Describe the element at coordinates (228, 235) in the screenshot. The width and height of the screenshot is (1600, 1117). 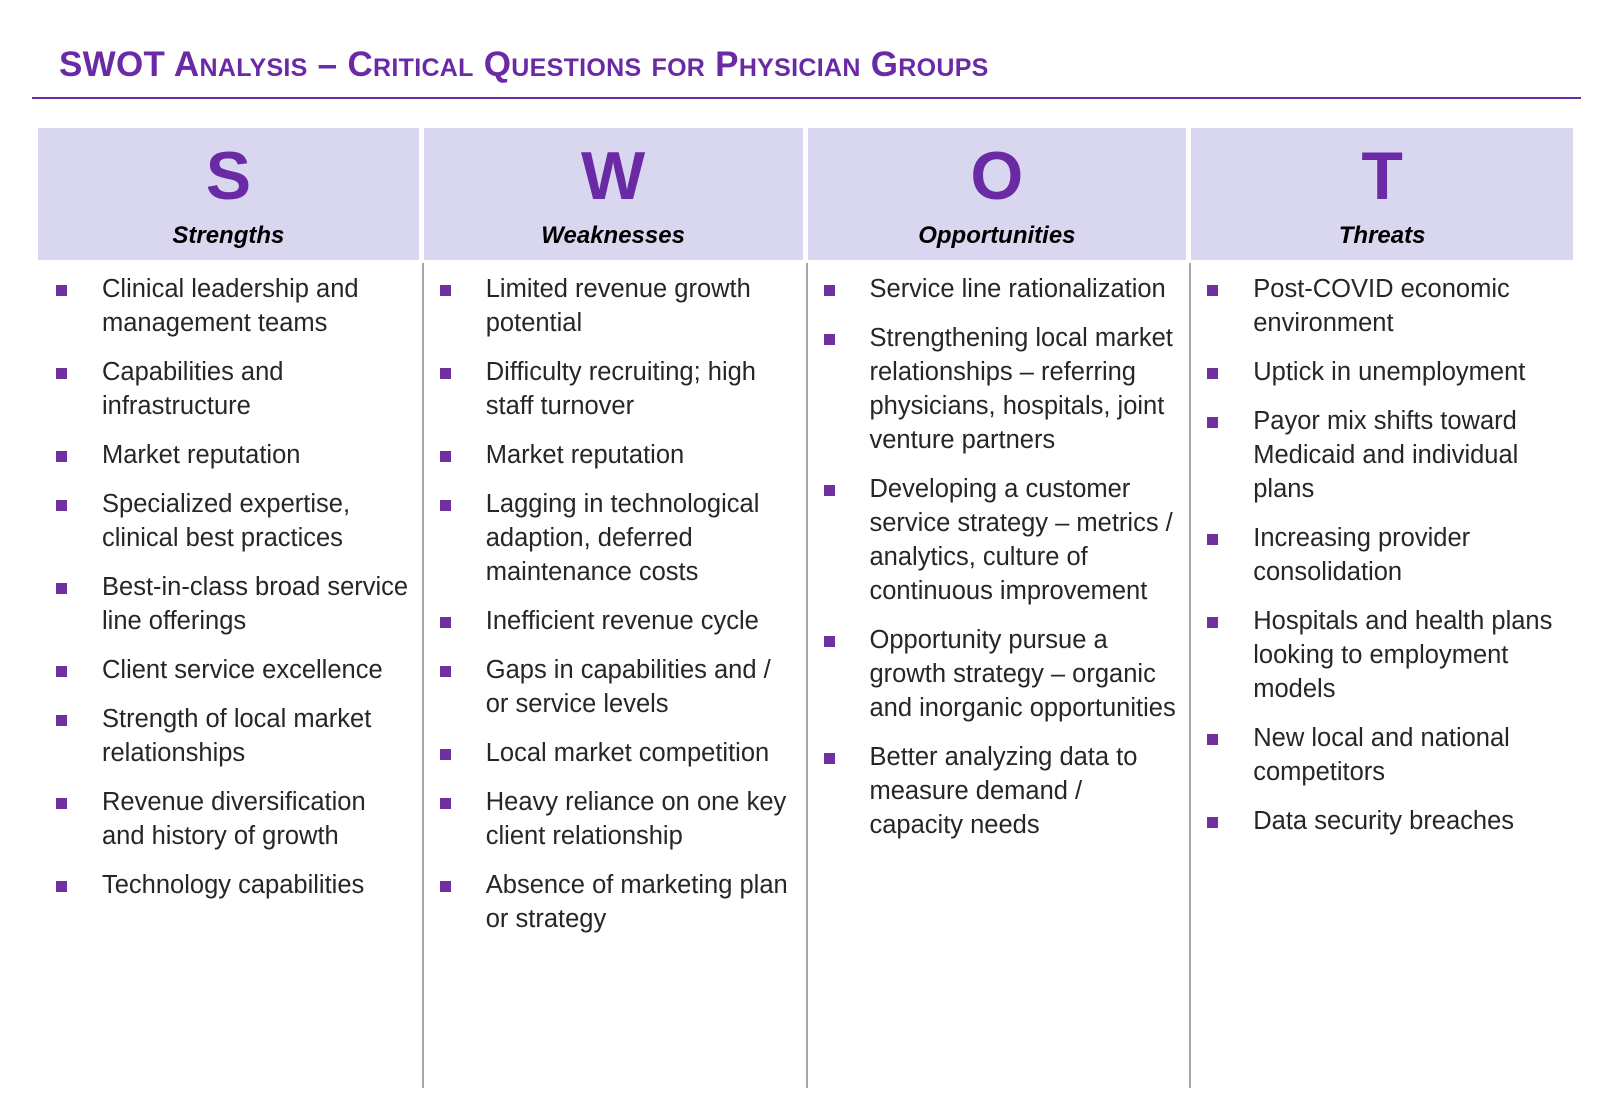
I see `column-label: Strengths` at that location.